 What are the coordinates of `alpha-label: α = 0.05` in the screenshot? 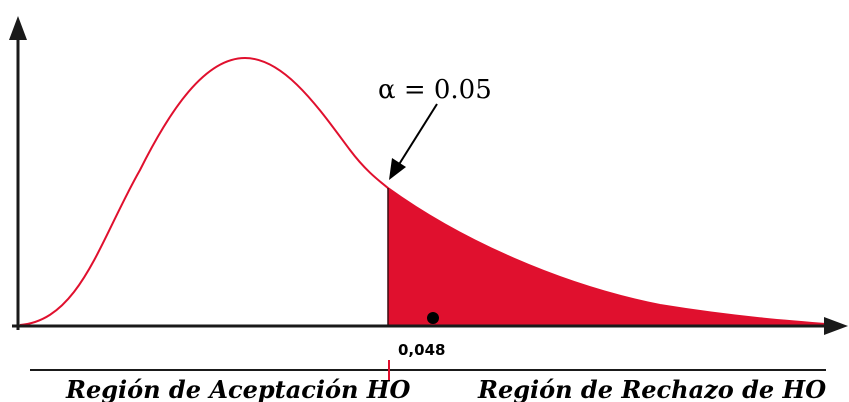 It's located at (435, 90).